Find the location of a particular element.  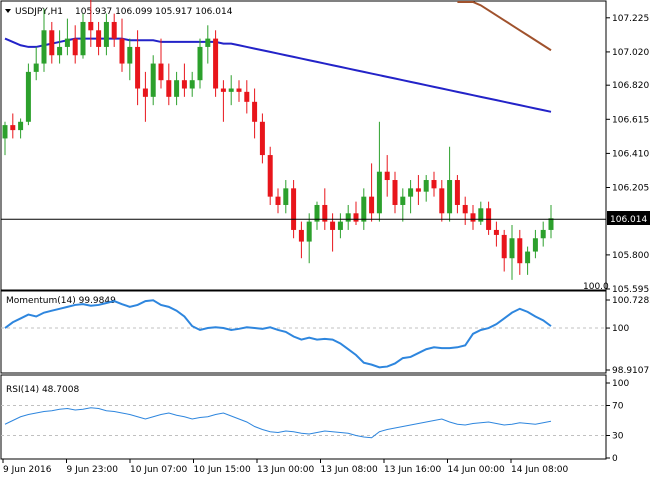

rsi-tick-label: 30 is located at coordinates (618, 437).